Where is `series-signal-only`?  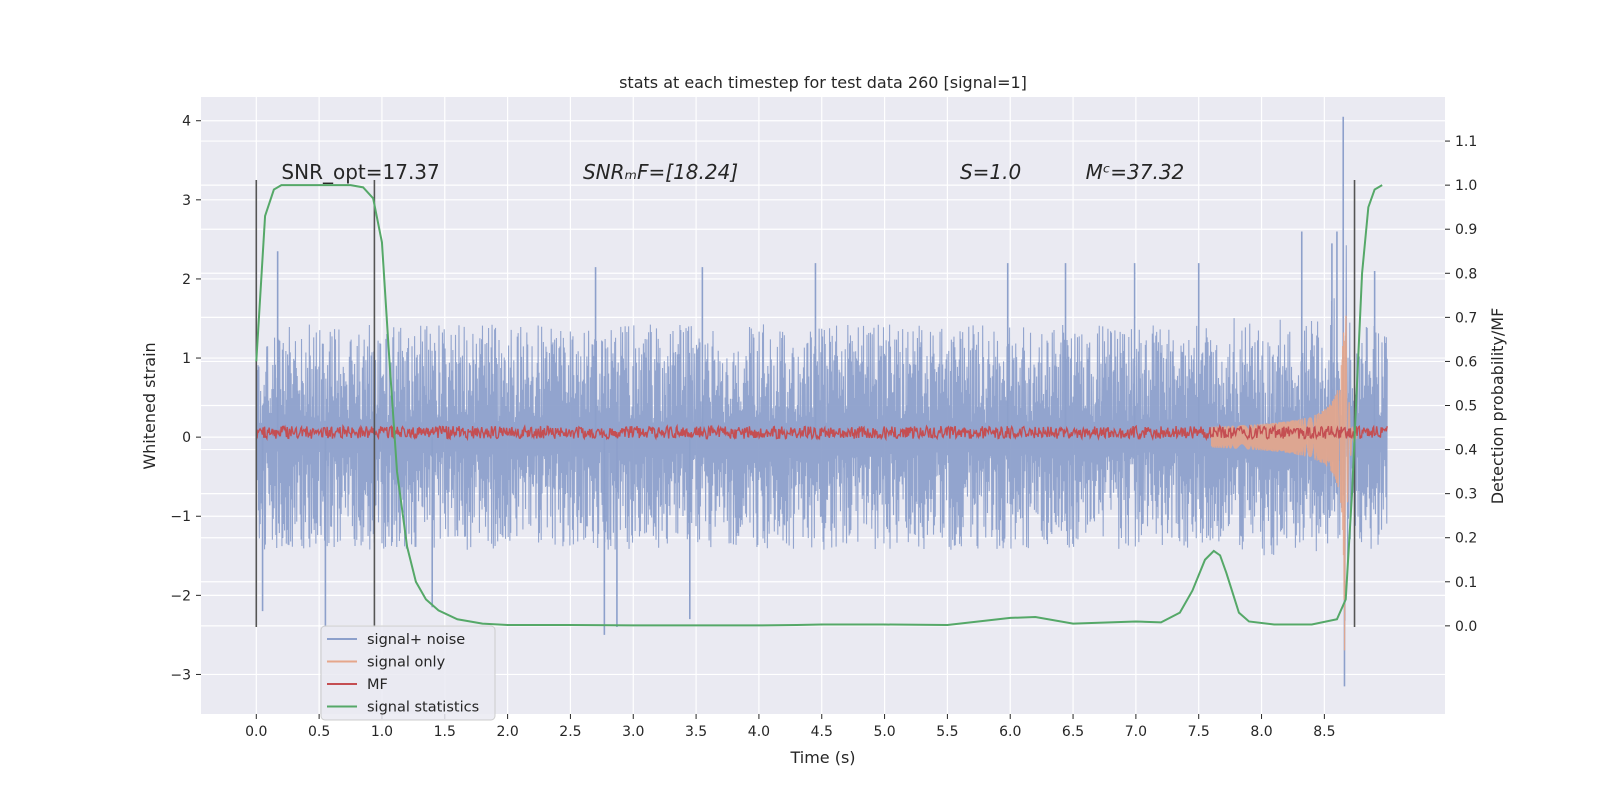
series-signal-only is located at coordinates (1284, 483).